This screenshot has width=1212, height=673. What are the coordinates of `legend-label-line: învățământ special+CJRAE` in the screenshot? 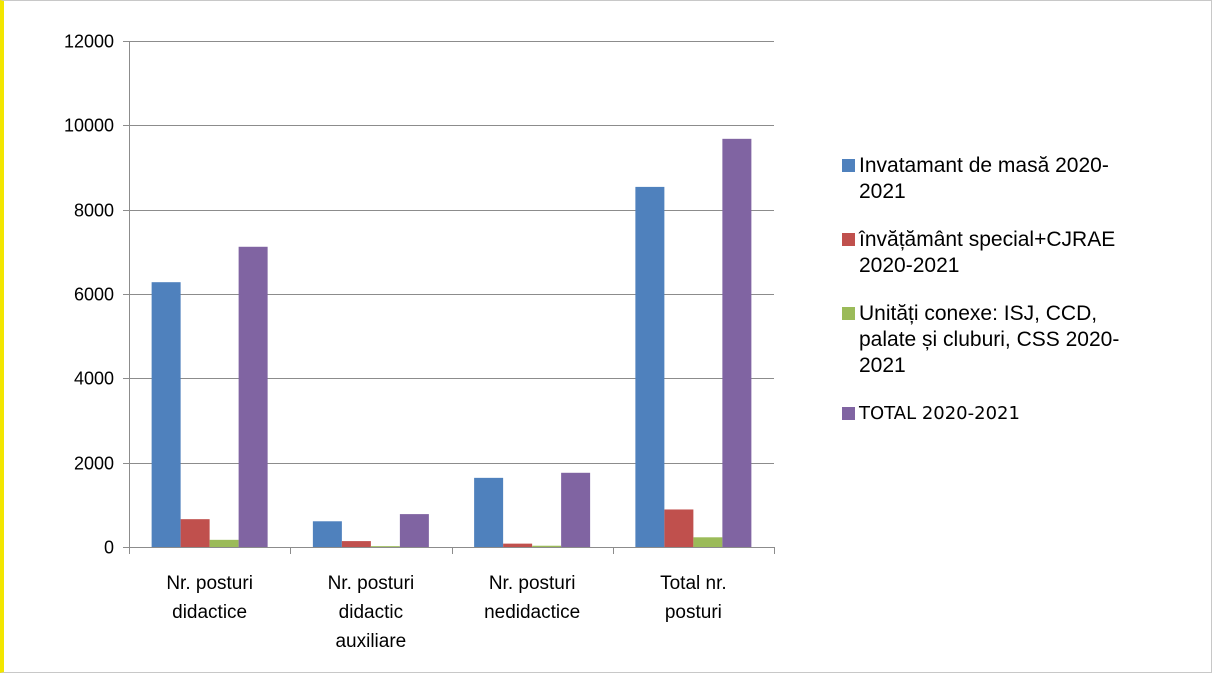 It's located at (987, 239).